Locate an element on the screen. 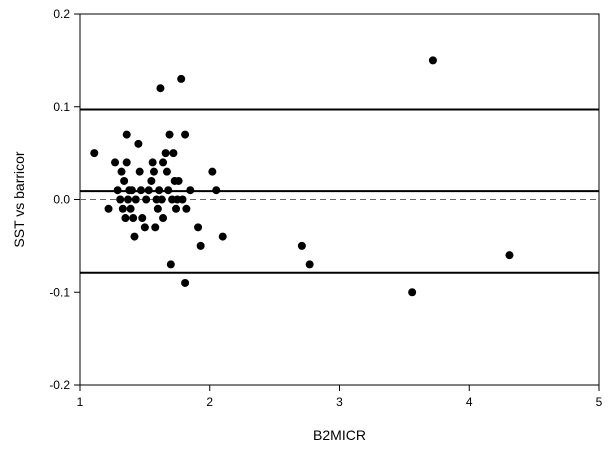  y-tick-label: -0.1 is located at coordinates (59, 292).